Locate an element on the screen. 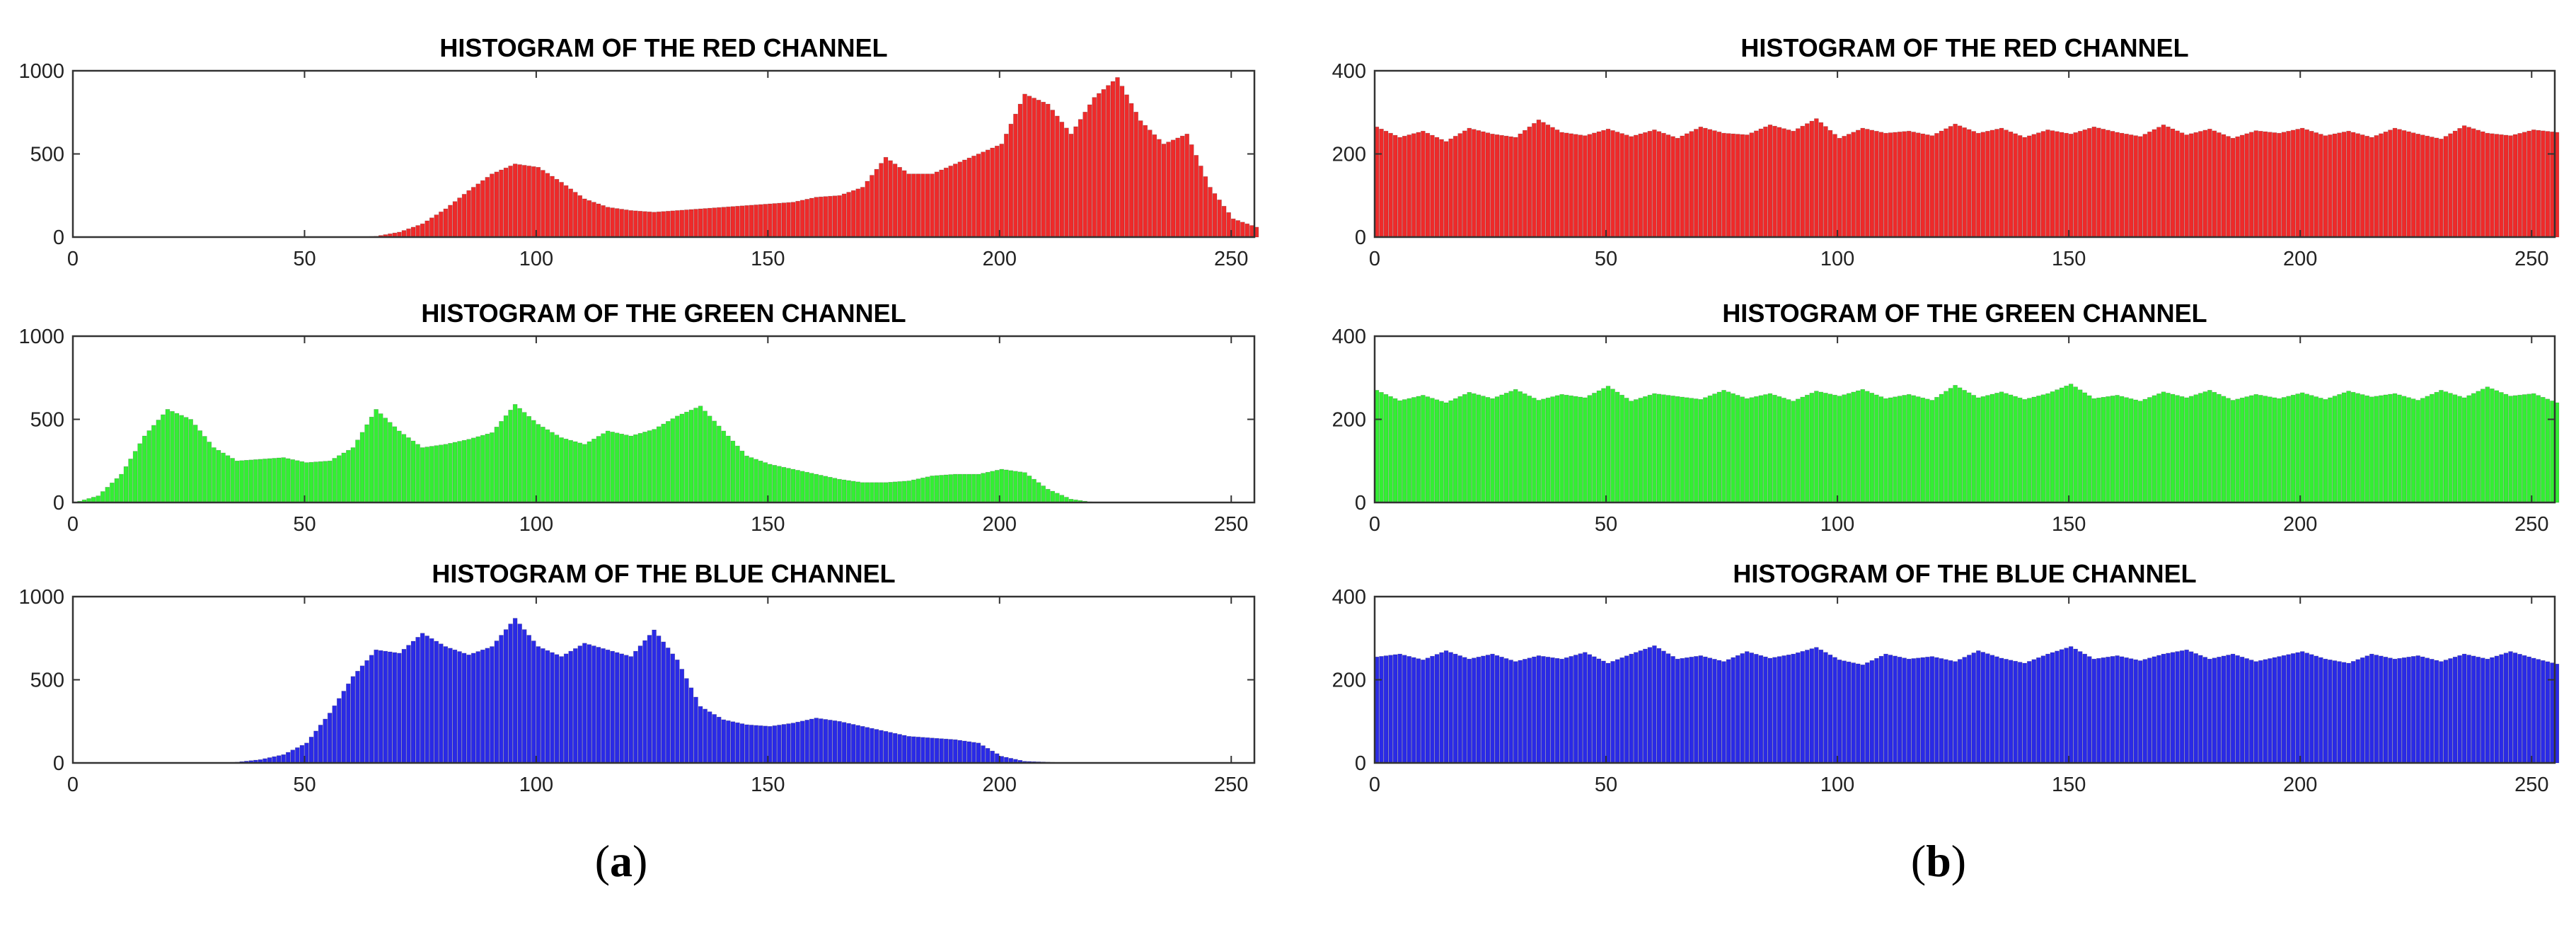 This screenshot has width=2576, height=925. y-tick-label: 0 is located at coordinates (1360, 763).